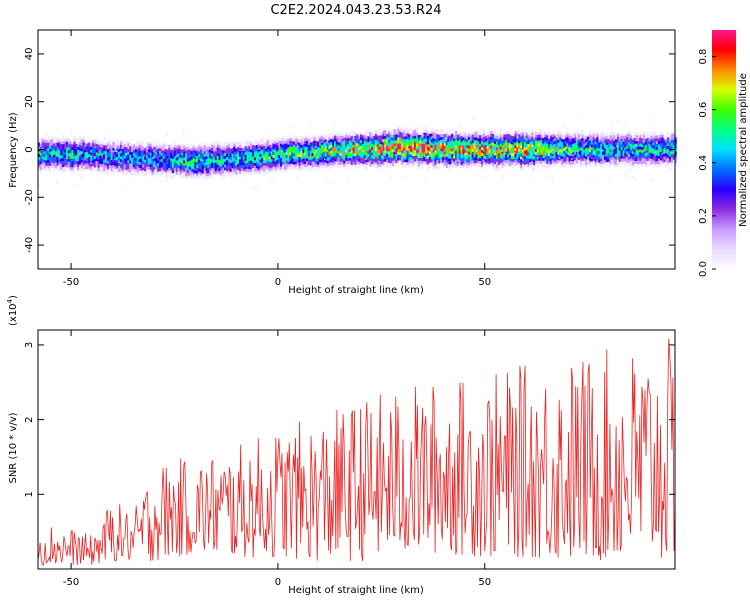 The height and width of the screenshot is (604, 750). I want to click on heatmap-speckle, so click(348, 148).